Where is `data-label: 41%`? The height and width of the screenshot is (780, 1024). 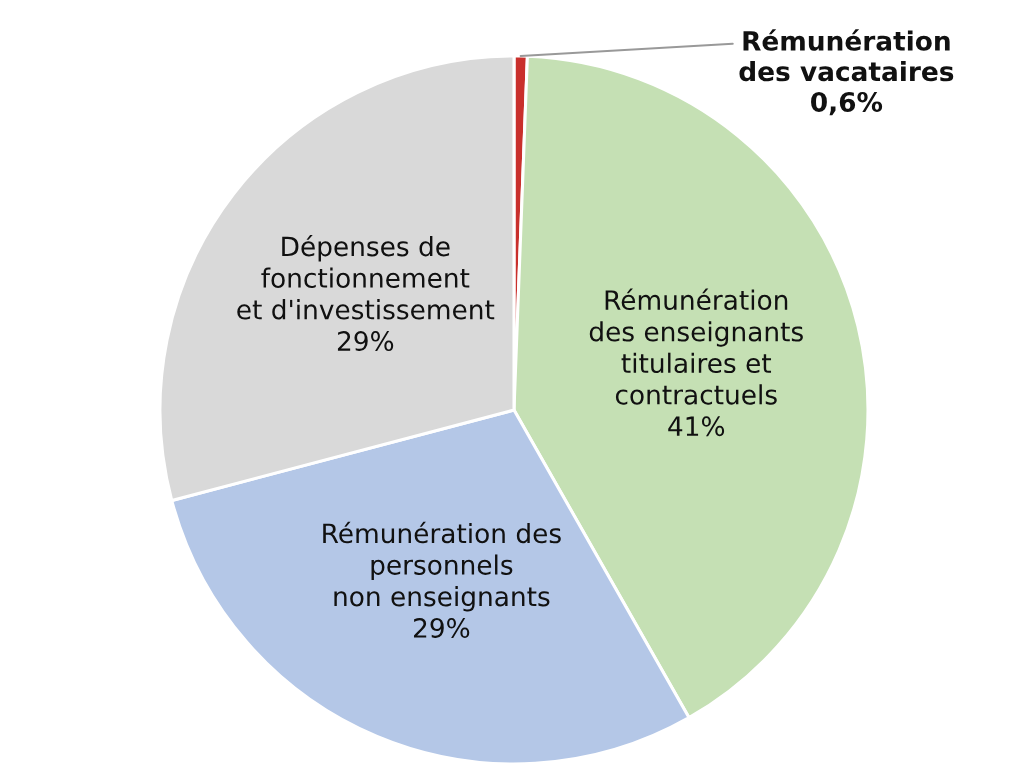 data-label: 41% is located at coordinates (696, 426).